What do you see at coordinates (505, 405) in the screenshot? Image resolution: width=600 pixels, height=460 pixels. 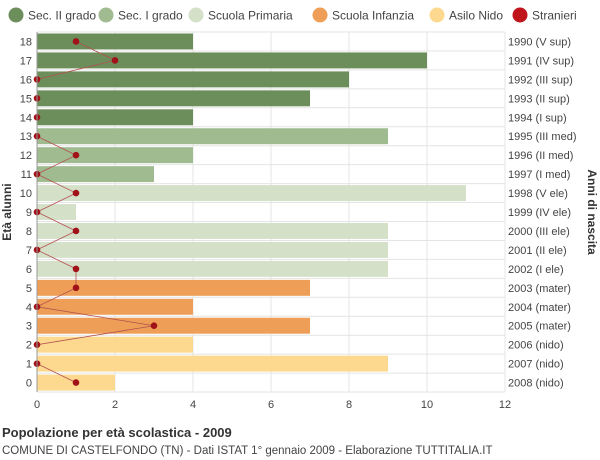 I see `x-tick-label: 12` at bounding box center [505, 405].